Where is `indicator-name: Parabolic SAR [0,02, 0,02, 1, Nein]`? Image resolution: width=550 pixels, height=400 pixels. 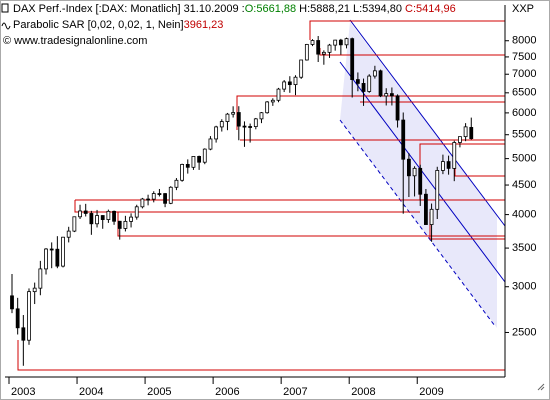
indicator-name: Parabolic SAR [0,02, 0,02, 1, Nein] is located at coordinates (98, 25).